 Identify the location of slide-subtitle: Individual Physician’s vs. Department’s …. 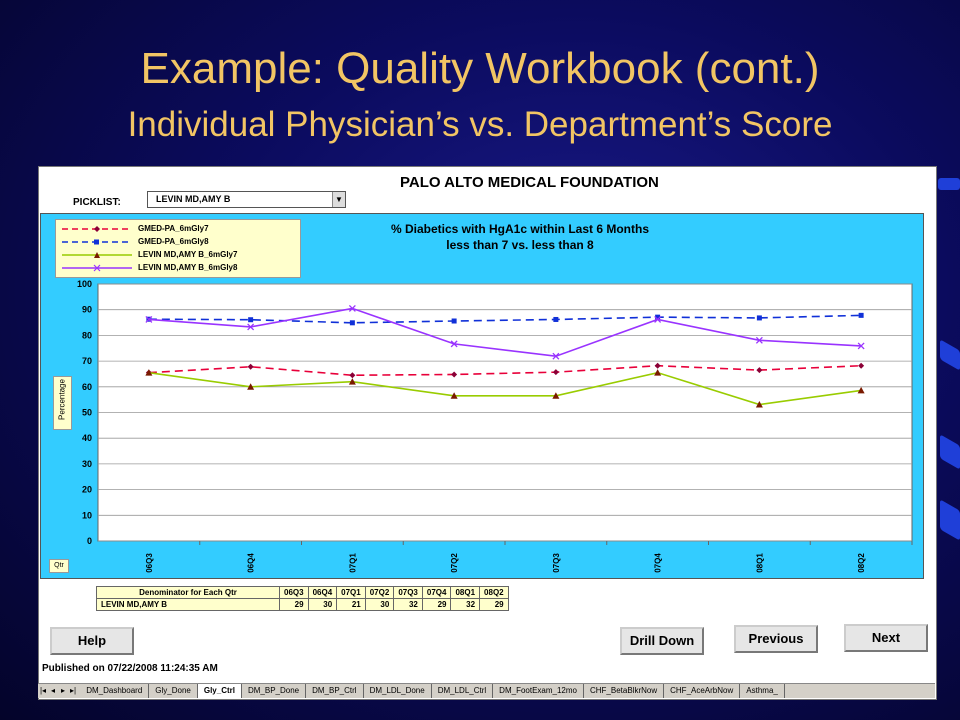
(480, 124).